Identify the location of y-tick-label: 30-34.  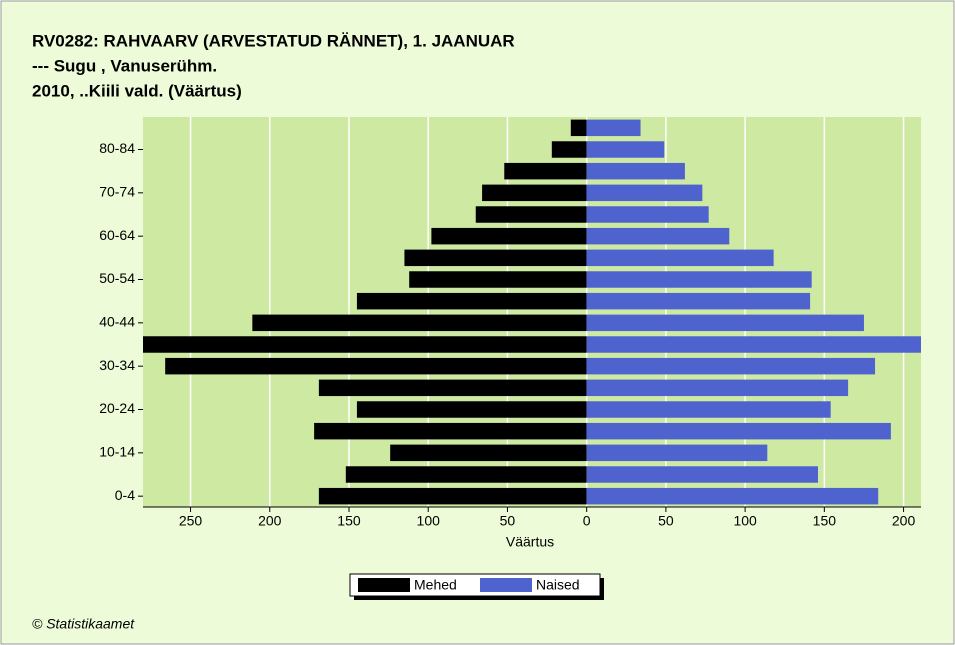
(117, 365).